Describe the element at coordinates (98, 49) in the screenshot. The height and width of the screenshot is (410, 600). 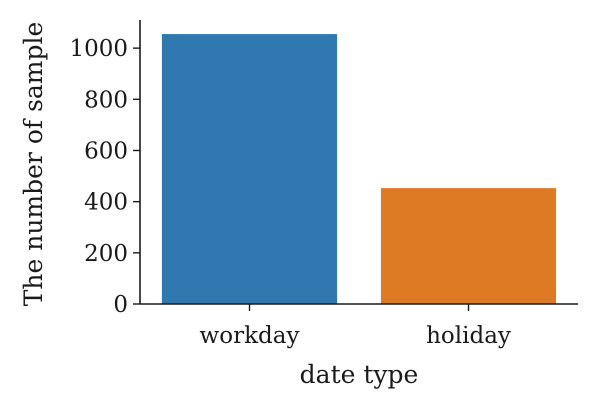
I see `y-tick-label: 1000` at that location.